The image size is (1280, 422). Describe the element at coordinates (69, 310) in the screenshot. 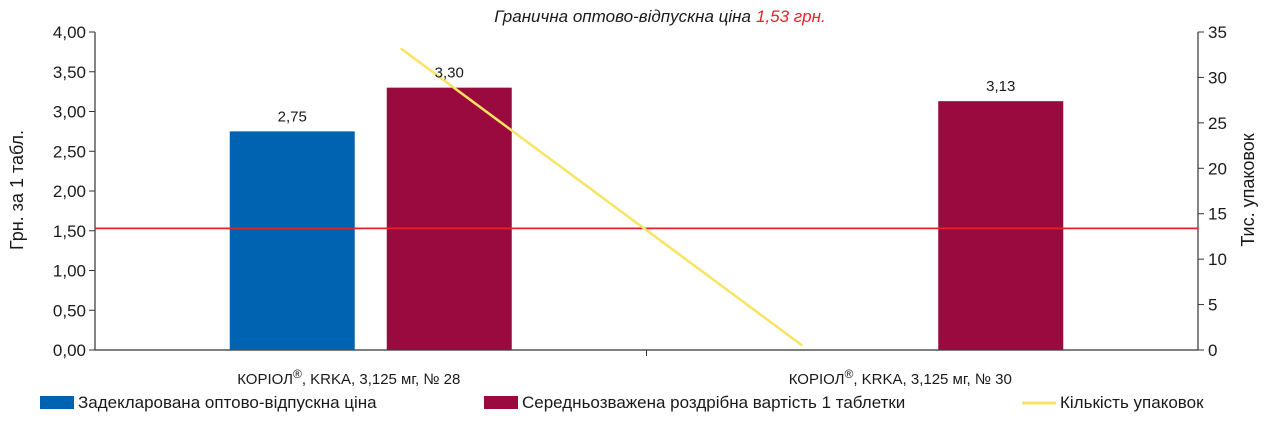

I see `y-tick-label: 0,50` at that location.